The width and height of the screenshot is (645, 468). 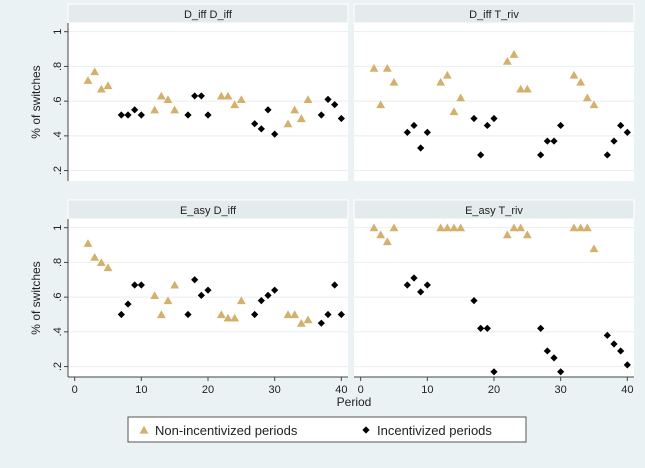 What do you see at coordinates (341, 390) in the screenshot?
I see `x-tick-label: 40` at bounding box center [341, 390].